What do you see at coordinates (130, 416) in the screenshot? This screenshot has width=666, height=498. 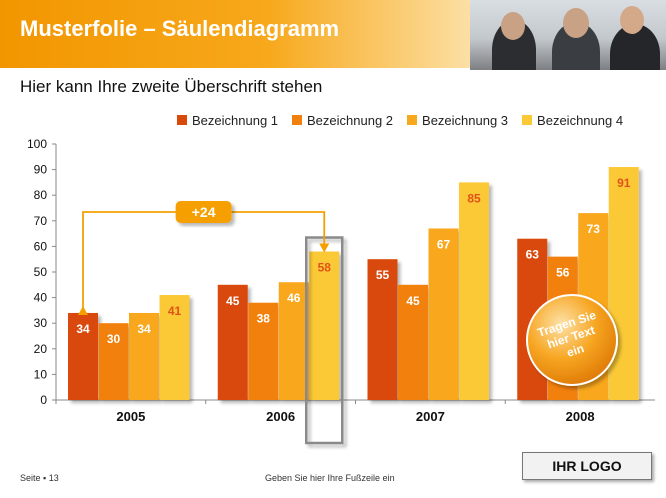 I see `x-tick-label: 2005` at bounding box center [130, 416].